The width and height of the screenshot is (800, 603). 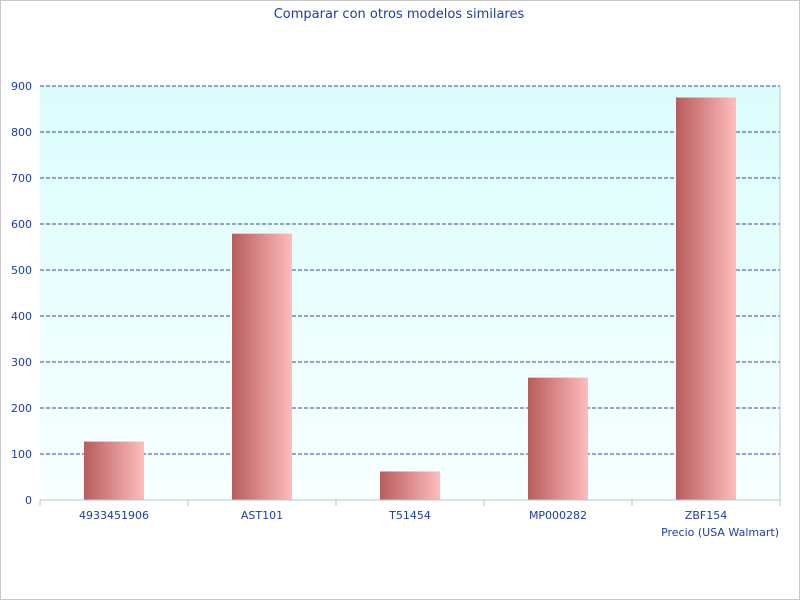 I want to click on x-tick-label: MP000282, so click(x=558, y=515).